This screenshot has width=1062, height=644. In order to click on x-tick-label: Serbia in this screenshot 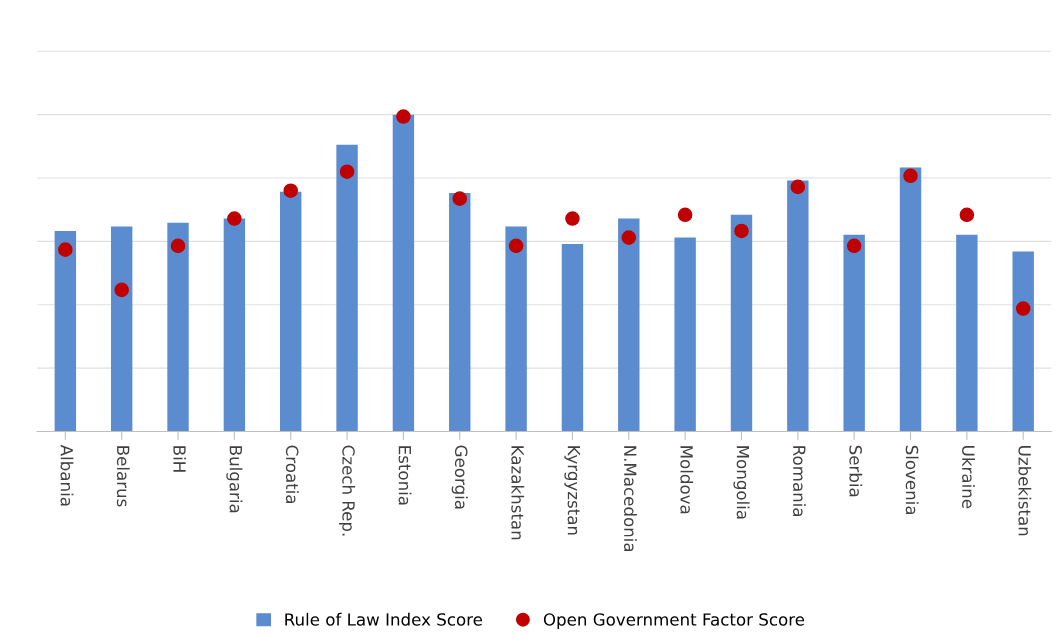, I will do `click(856, 471)`.